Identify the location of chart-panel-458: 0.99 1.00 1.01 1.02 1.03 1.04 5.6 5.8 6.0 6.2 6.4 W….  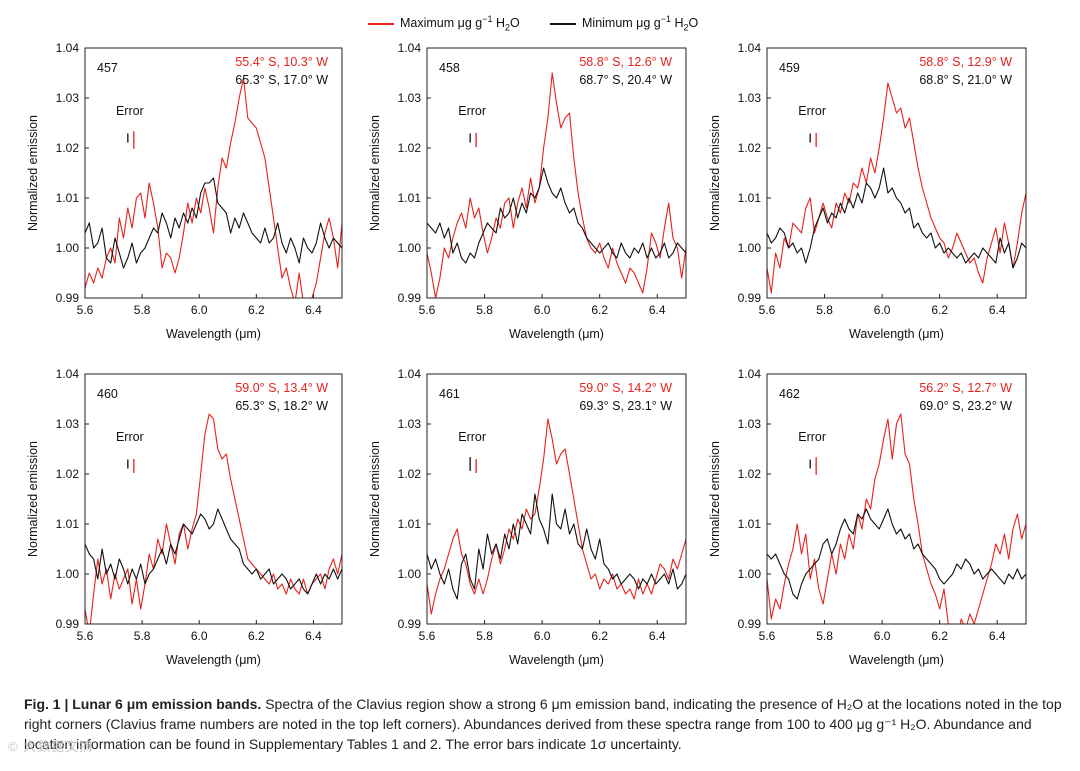
(527, 191).